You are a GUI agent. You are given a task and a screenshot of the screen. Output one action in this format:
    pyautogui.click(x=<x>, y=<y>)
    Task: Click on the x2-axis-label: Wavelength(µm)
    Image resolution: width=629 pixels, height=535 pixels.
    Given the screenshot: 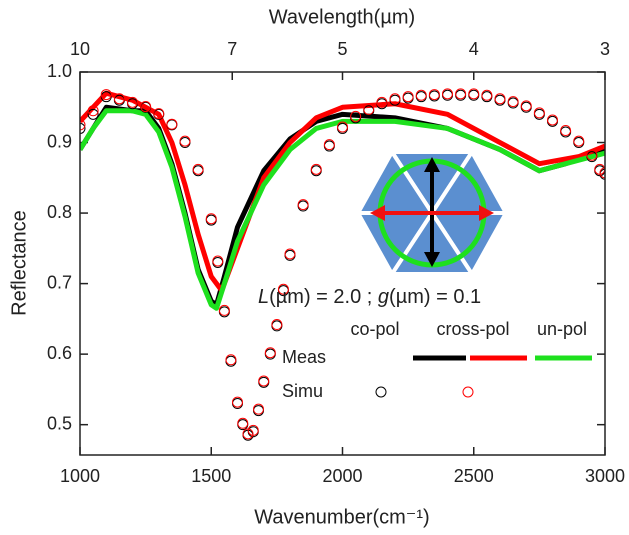 What is the action you would take?
    pyautogui.click(x=342, y=17)
    